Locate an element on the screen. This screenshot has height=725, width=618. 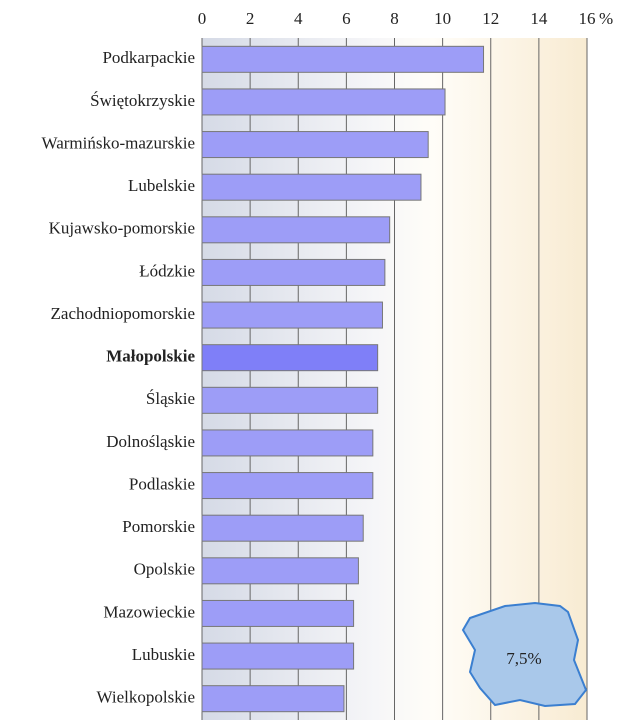
annotation: 7,5% is located at coordinates (523, 658).